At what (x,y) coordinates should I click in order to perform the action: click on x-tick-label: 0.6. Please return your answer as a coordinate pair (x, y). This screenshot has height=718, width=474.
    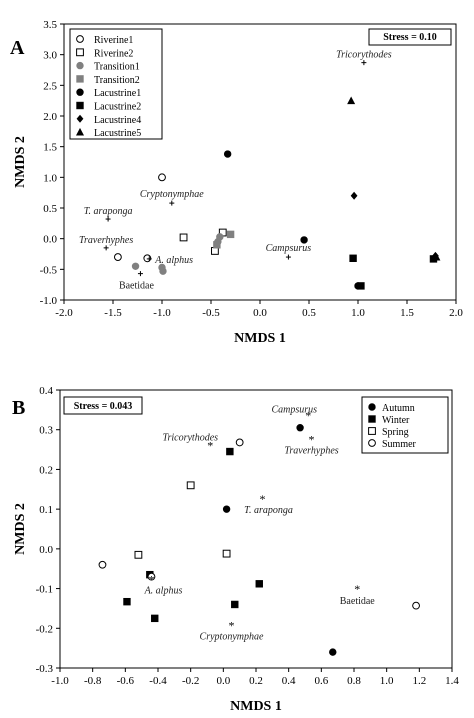
    Looking at the image, I should click on (321, 681).